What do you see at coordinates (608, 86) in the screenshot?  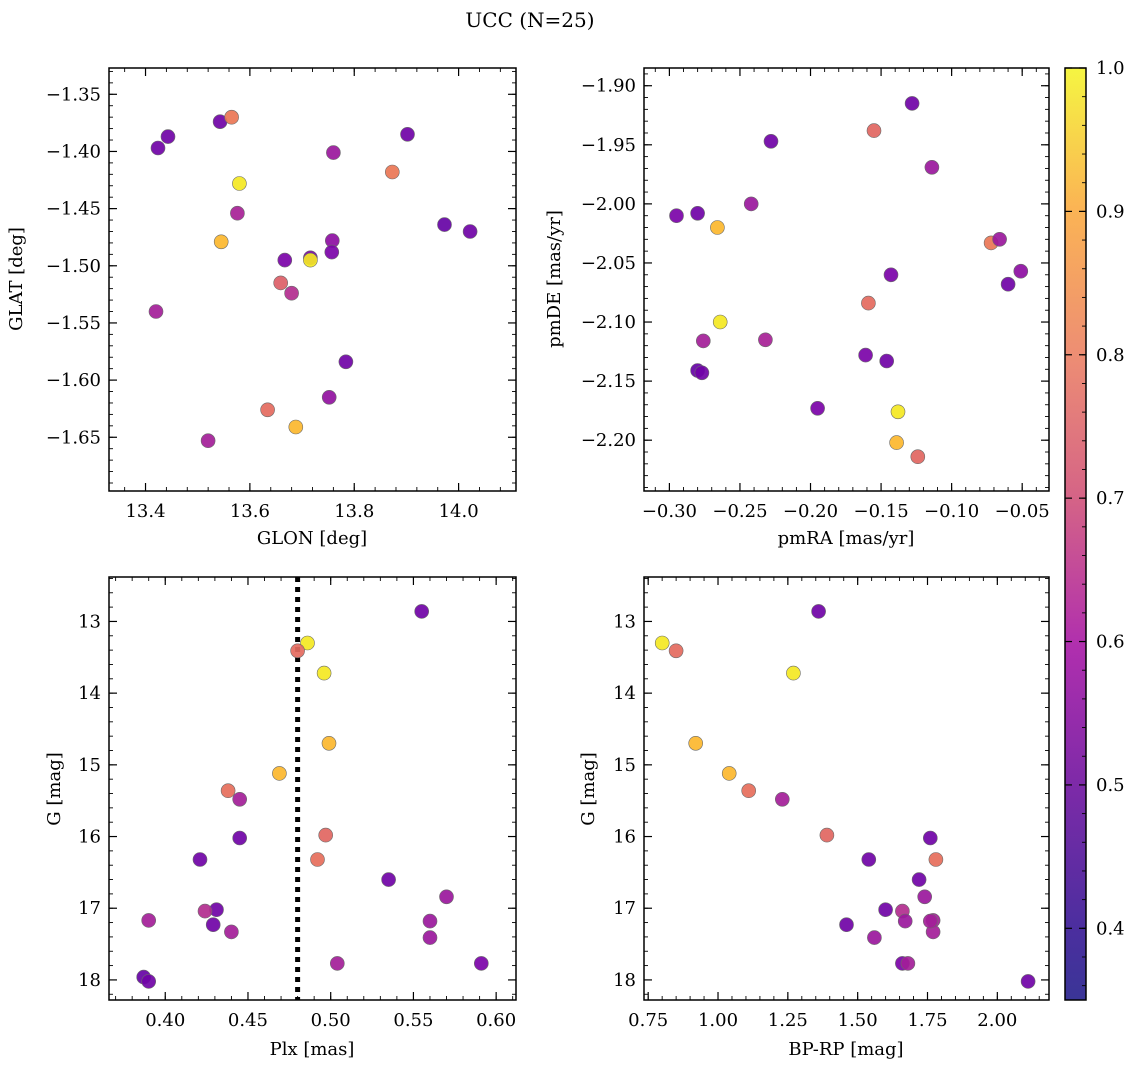 I see `y-tick-label: −1.90` at bounding box center [608, 86].